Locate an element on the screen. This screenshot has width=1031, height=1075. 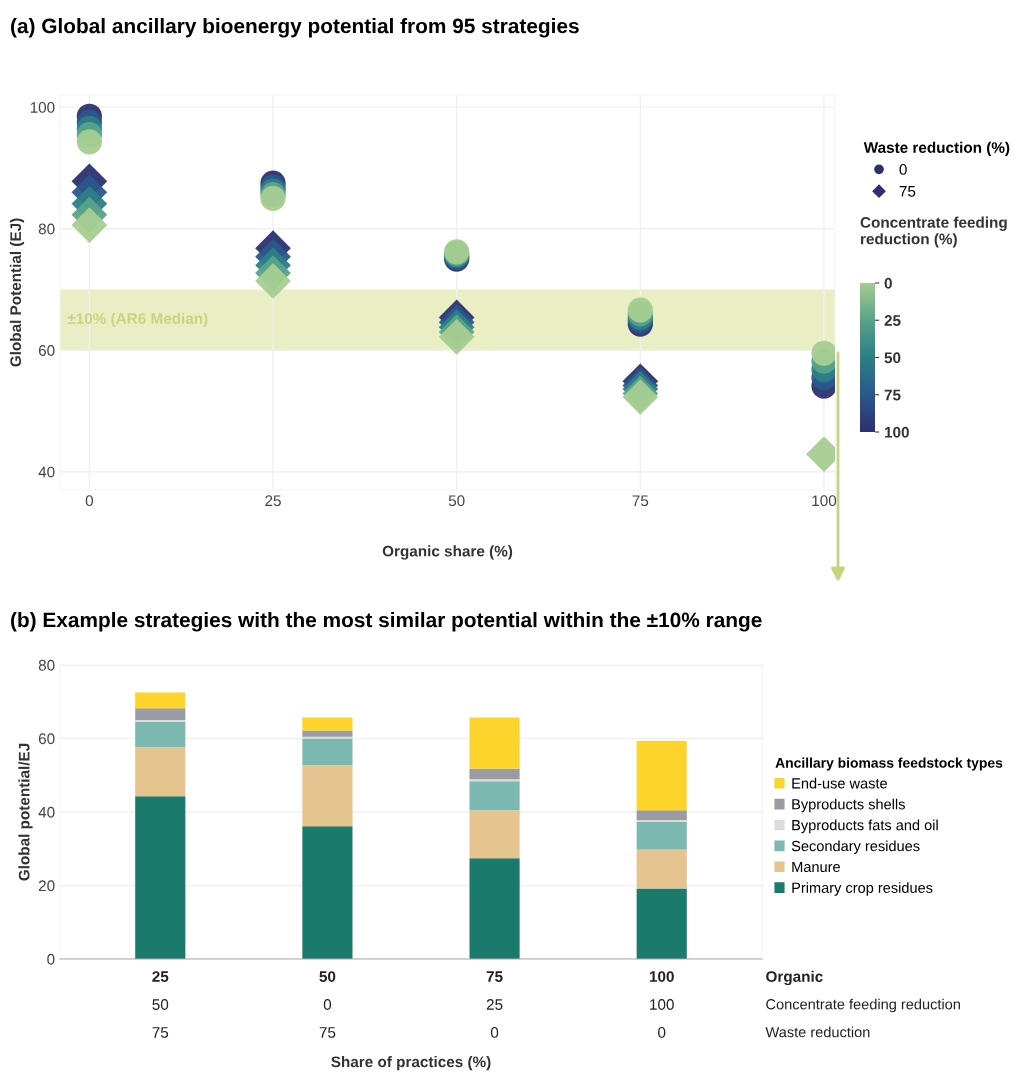
color-bar-label: 75 is located at coordinates (892, 395).